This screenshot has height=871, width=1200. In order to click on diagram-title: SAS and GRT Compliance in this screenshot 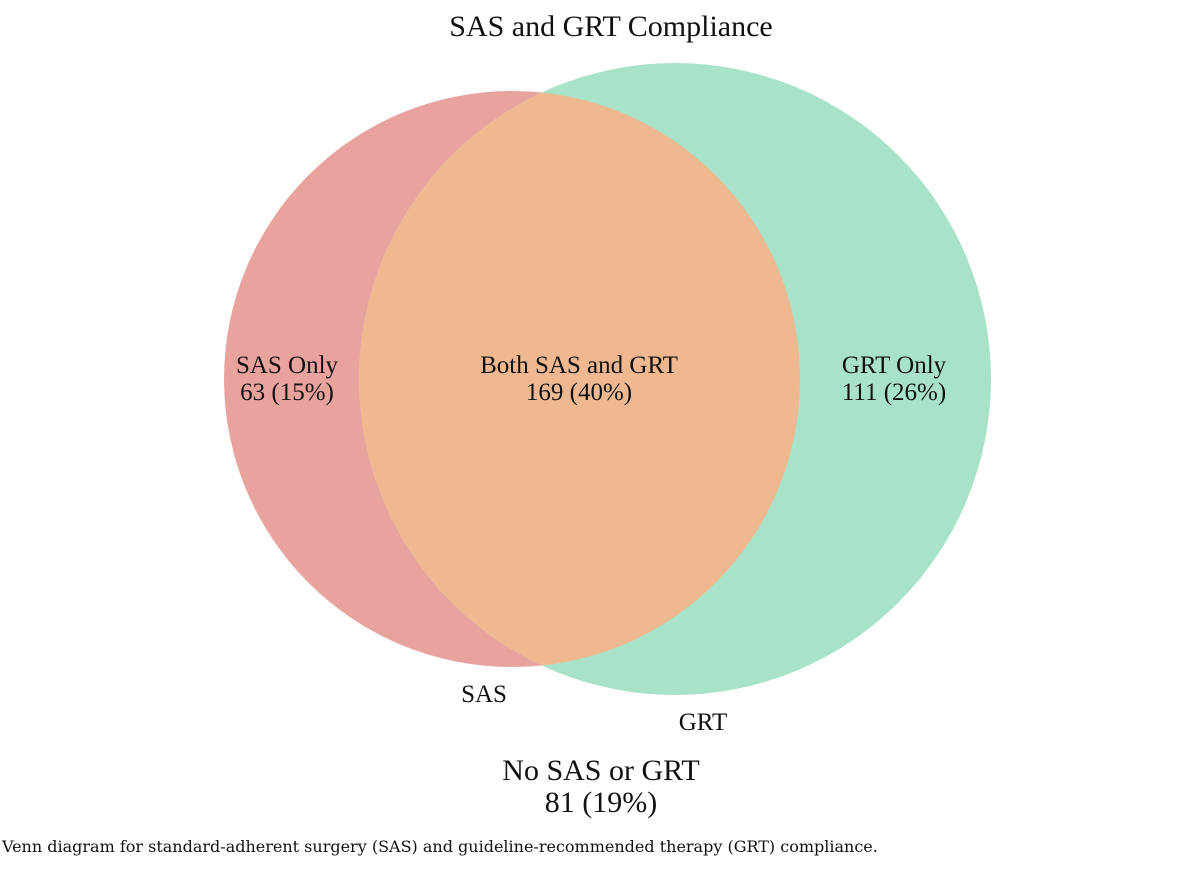, I will do `click(610, 26)`.